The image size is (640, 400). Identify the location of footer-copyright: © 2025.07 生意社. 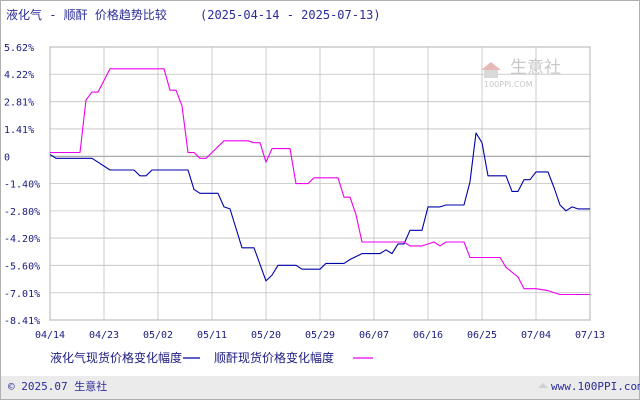
(57, 386).